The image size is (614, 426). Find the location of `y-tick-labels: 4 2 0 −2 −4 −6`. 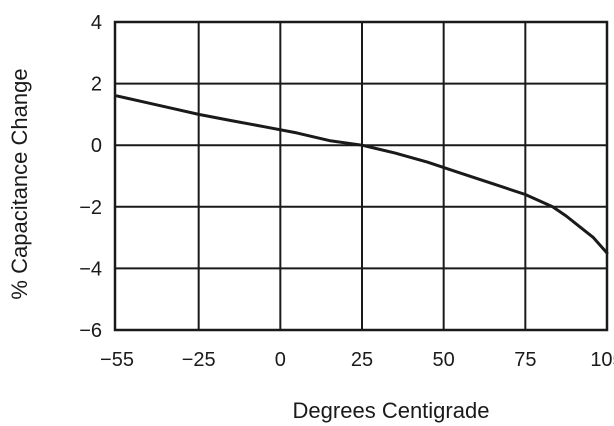

y-tick-labels: 4 2 0 −2 −4 −6 is located at coordinates (90, 177).